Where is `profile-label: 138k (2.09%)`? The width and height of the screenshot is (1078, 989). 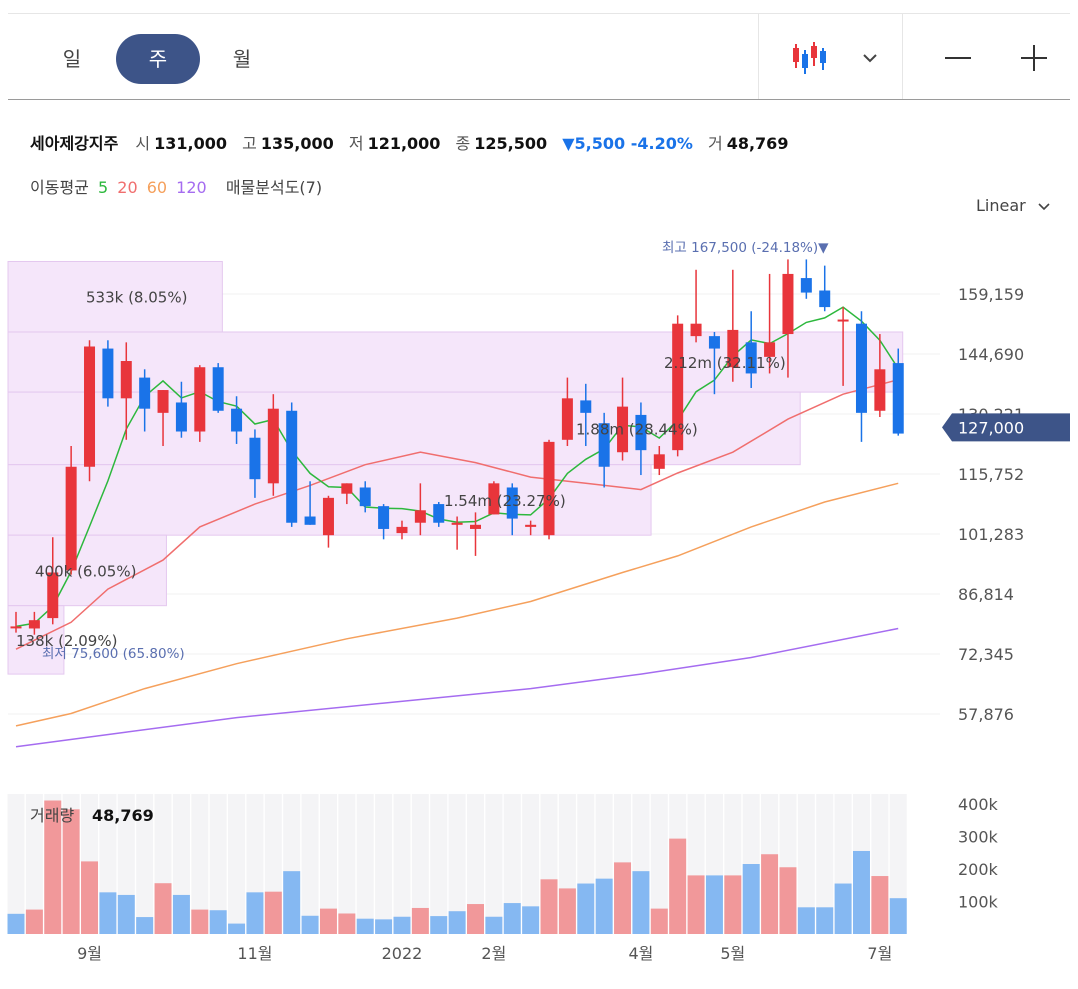
profile-label: 138k (2.09%) is located at coordinates (66, 641).